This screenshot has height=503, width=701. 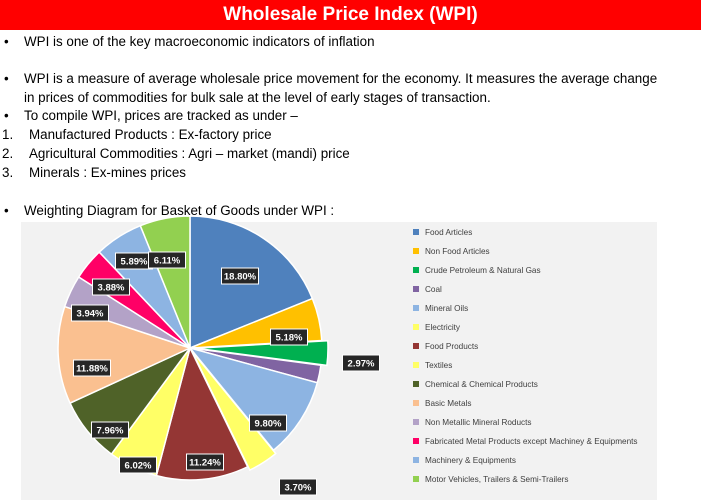 I want to click on legend-item: Coal, so click(x=427, y=289).